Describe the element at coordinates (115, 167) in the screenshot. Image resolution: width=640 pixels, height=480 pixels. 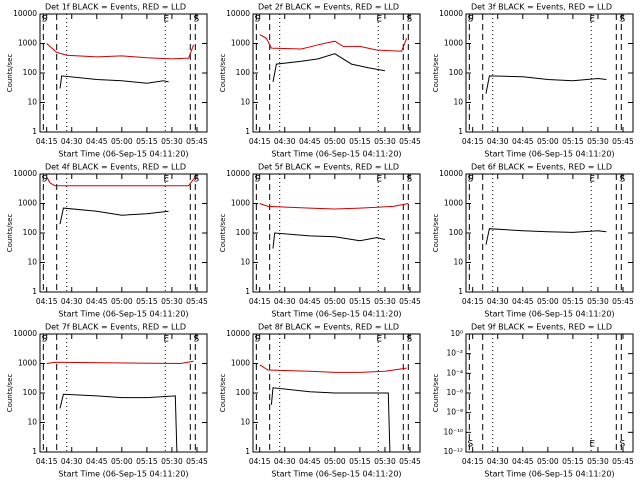
I see `panel-title: Det 4f BLACK = Events, RED = LLD` at that location.